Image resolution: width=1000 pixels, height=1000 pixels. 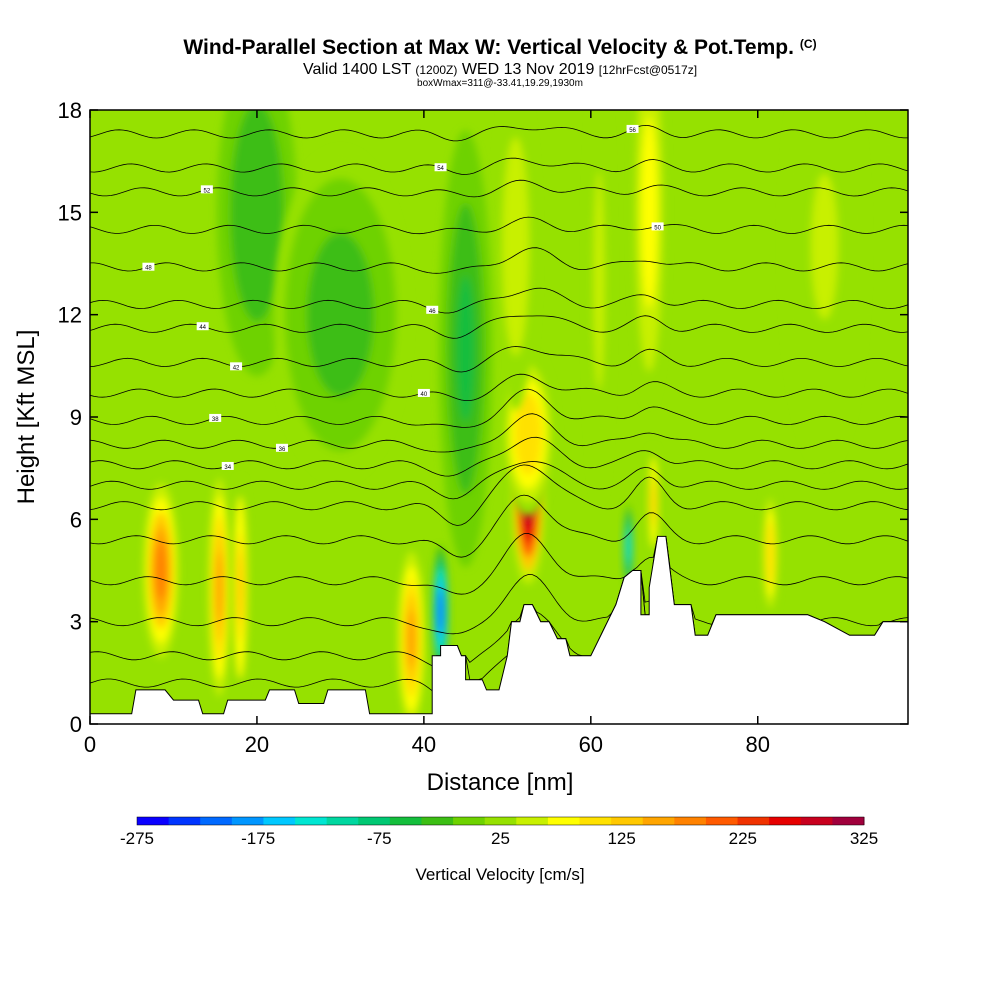 I want to click on colorbar-tick-label: 325, so click(x=864, y=838).